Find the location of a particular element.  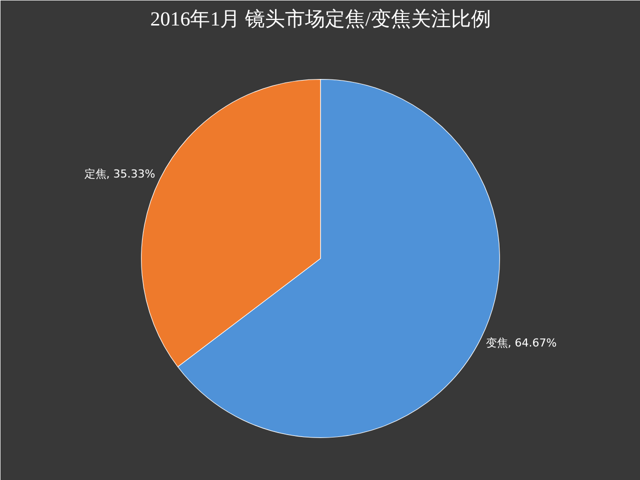

slice-label: 变焦, 64.67% is located at coordinates (521, 343).